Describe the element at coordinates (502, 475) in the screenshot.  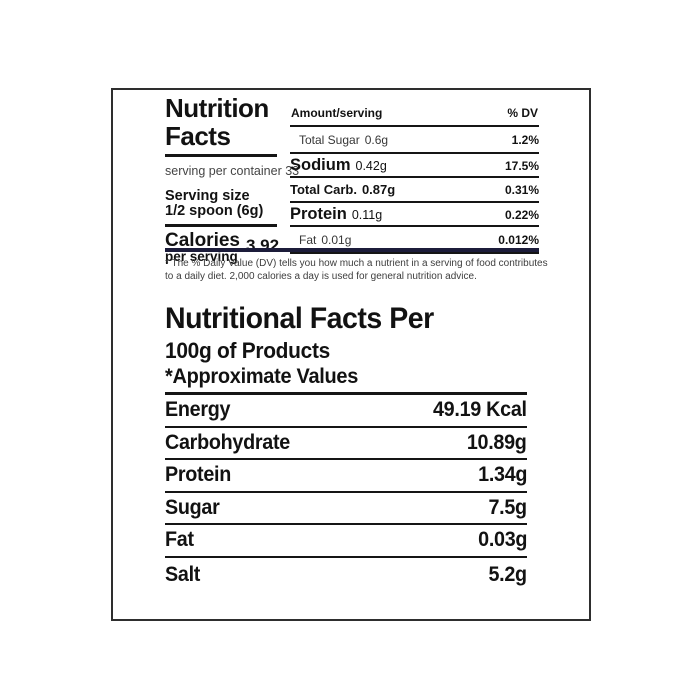
I see `nutrient-value: 1.34g` at that location.